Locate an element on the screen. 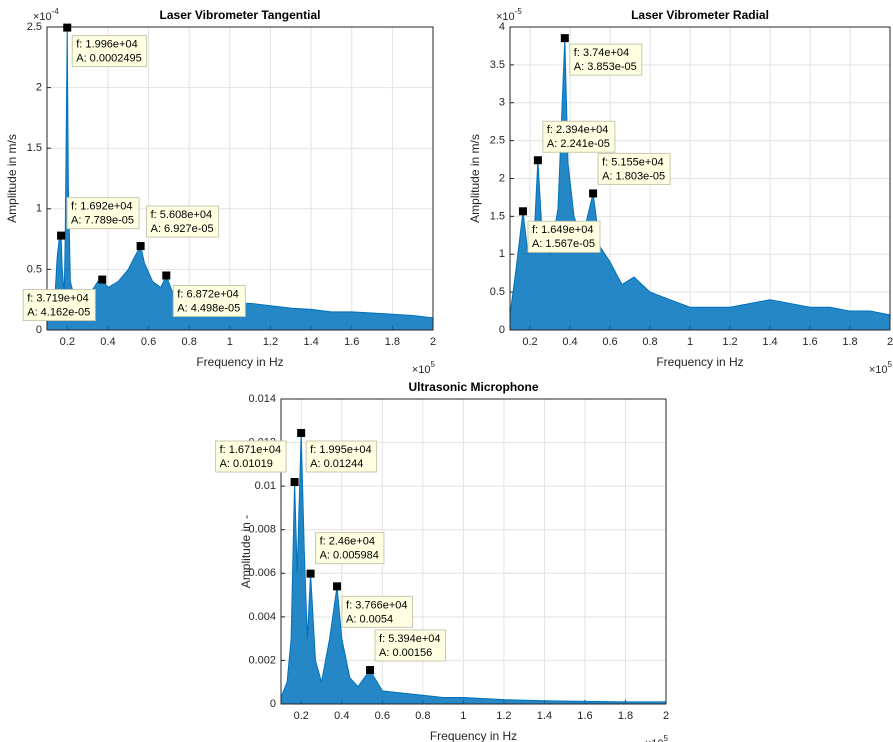 Image resolution: width=893 pixels, height=742 pixels. datatip-y-label: A: 4.162e-05 is located at coordinates (58, 312).